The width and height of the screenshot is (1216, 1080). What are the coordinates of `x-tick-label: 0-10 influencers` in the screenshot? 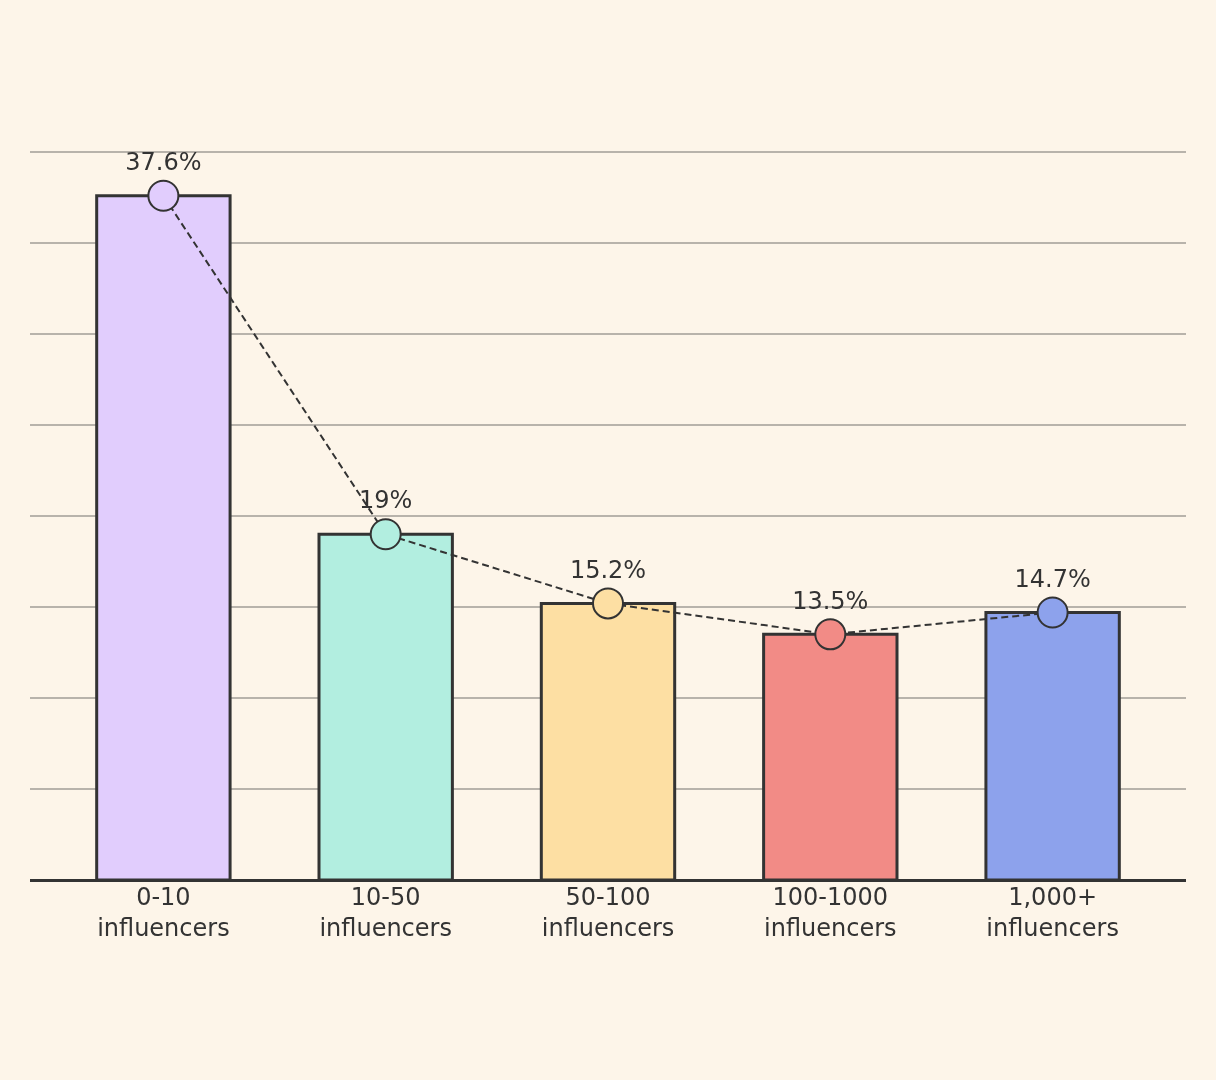 It's located at (163, 913).